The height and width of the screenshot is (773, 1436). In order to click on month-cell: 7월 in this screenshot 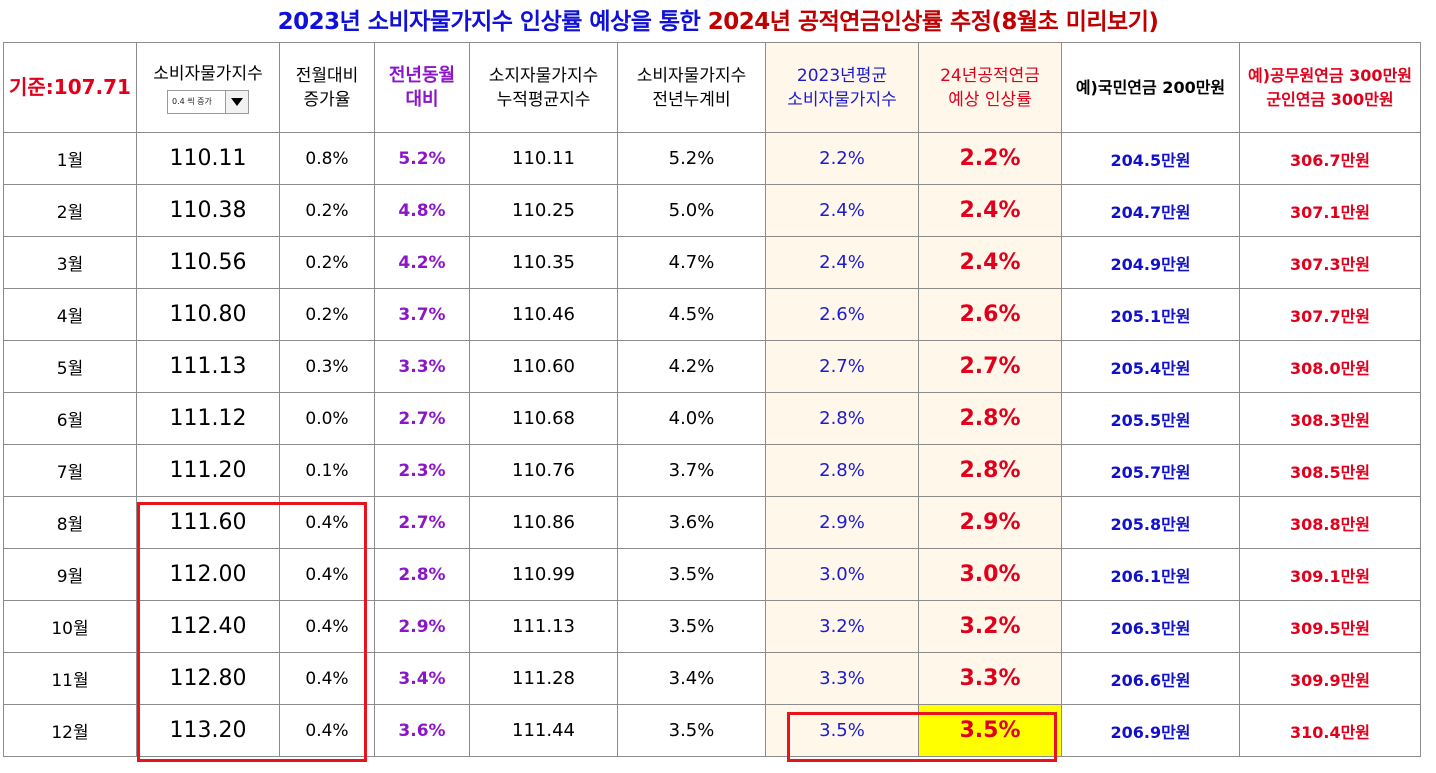, I will do `click(70, 470)`.